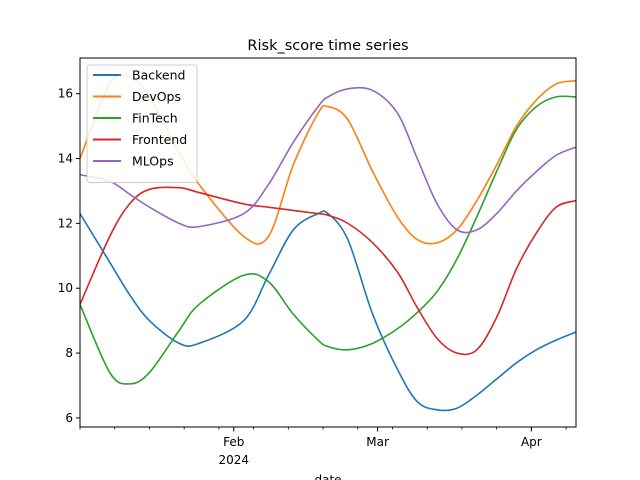 Image resolution: width=640 pixels, height=480 pixels. Describe the element at coordinates (65, 94) in the screenshot. I see `y-tick-label: 16` at that location.